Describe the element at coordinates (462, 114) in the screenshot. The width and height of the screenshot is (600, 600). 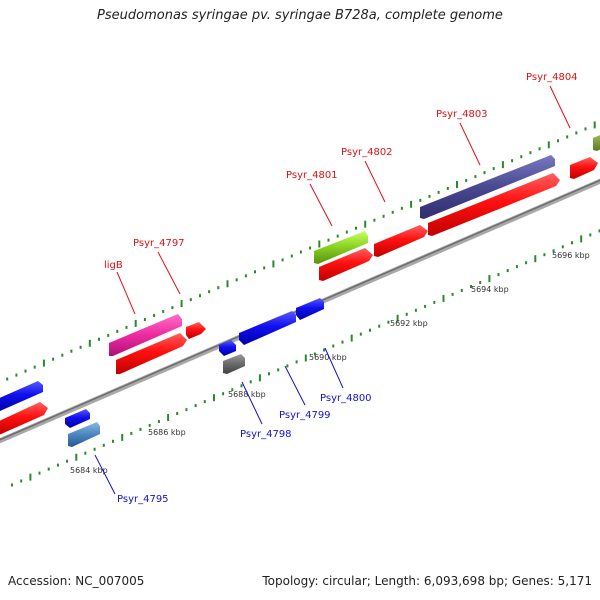
I see `gene-label-Psyr_4803: Psyr_4803` at that location.